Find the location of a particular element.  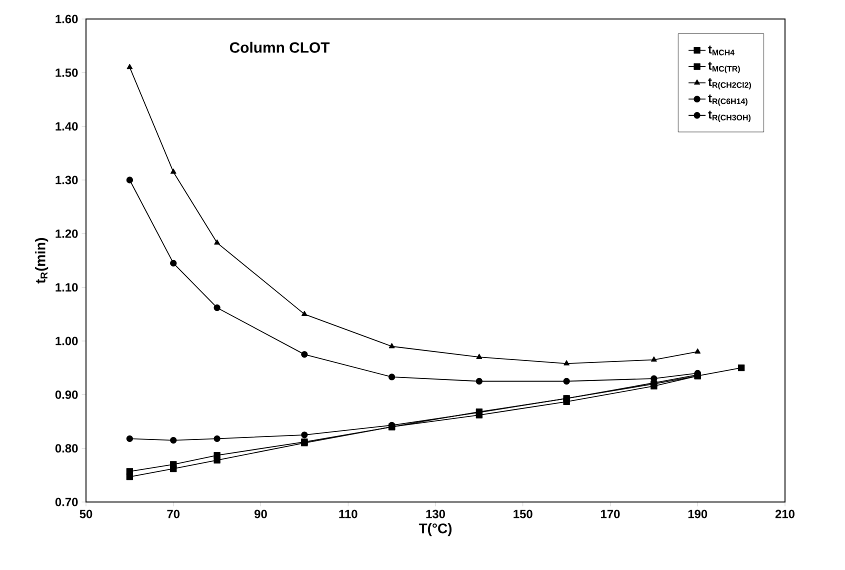

x-tick-label: 210 is located at coordinates (784, 514).